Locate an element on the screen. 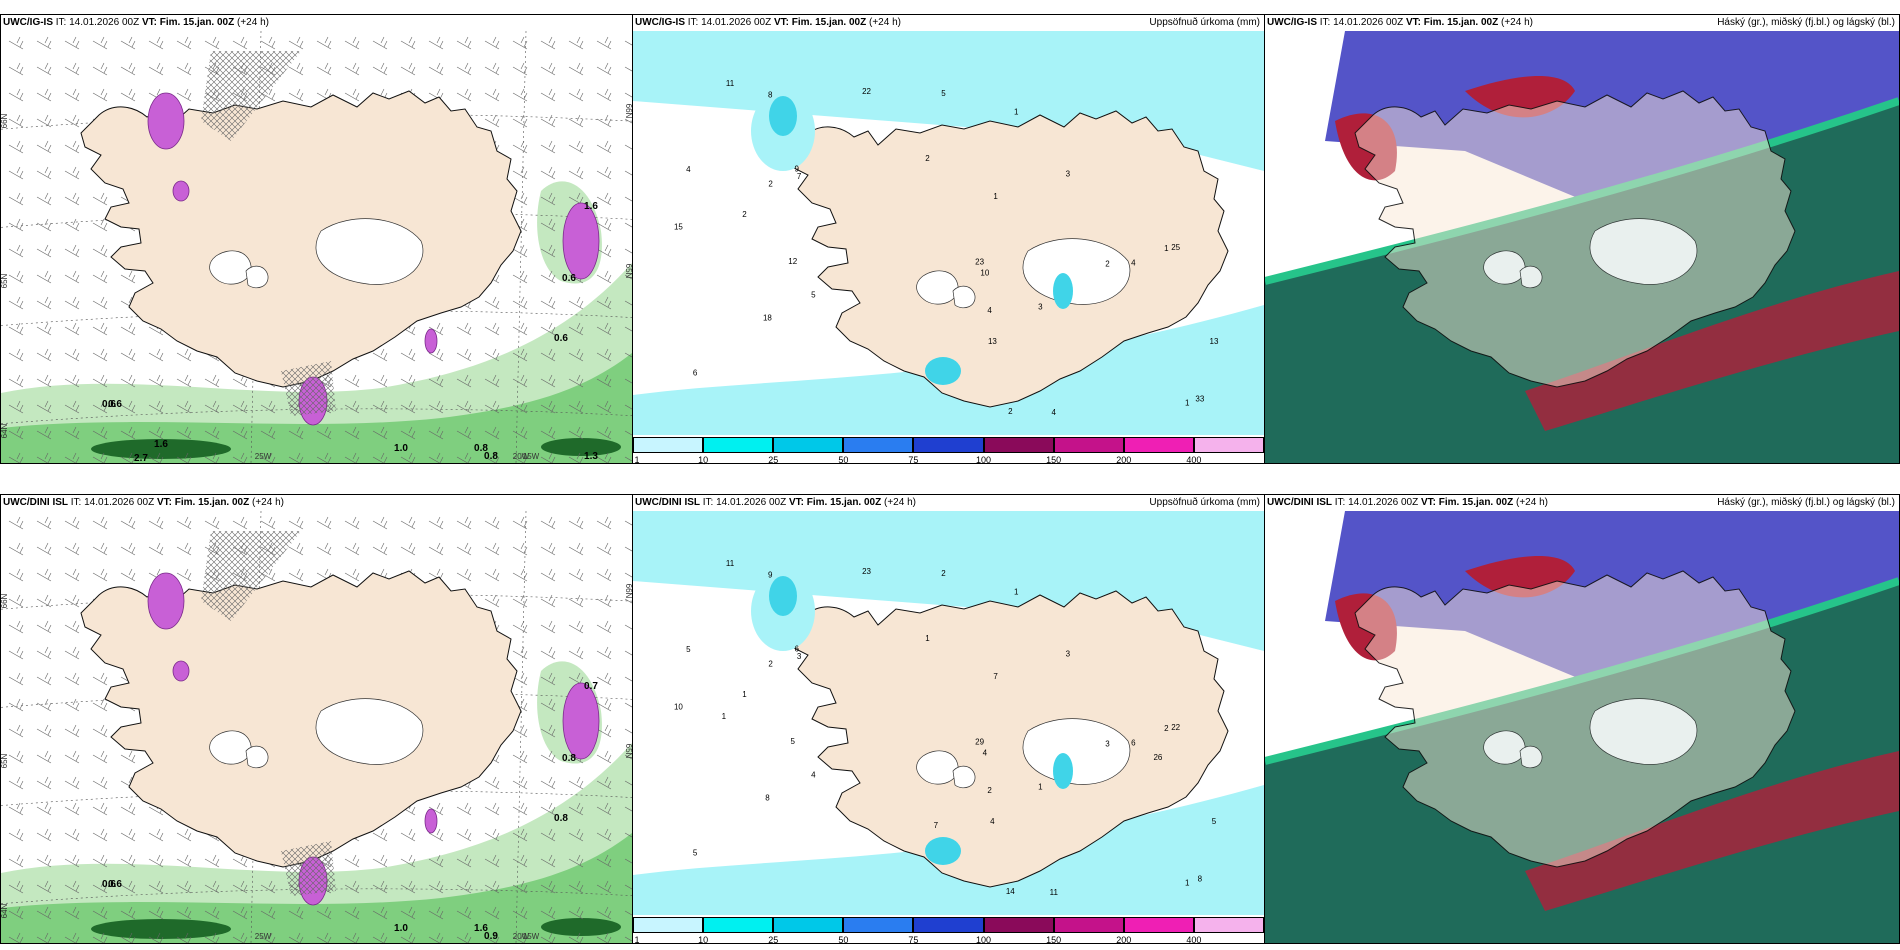  iceland-coastline is located at coordinates (1008, 739).